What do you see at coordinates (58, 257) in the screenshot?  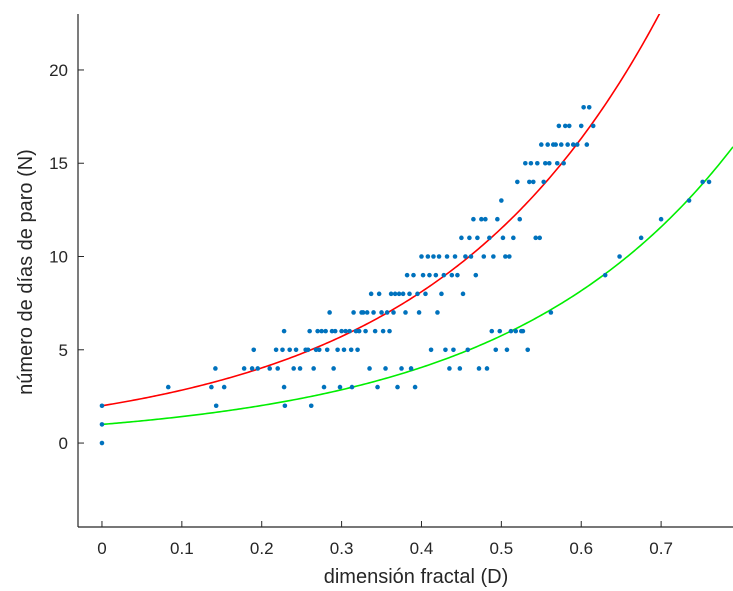 I see `y-tick-label: 10` at bounding box center [58, 257].